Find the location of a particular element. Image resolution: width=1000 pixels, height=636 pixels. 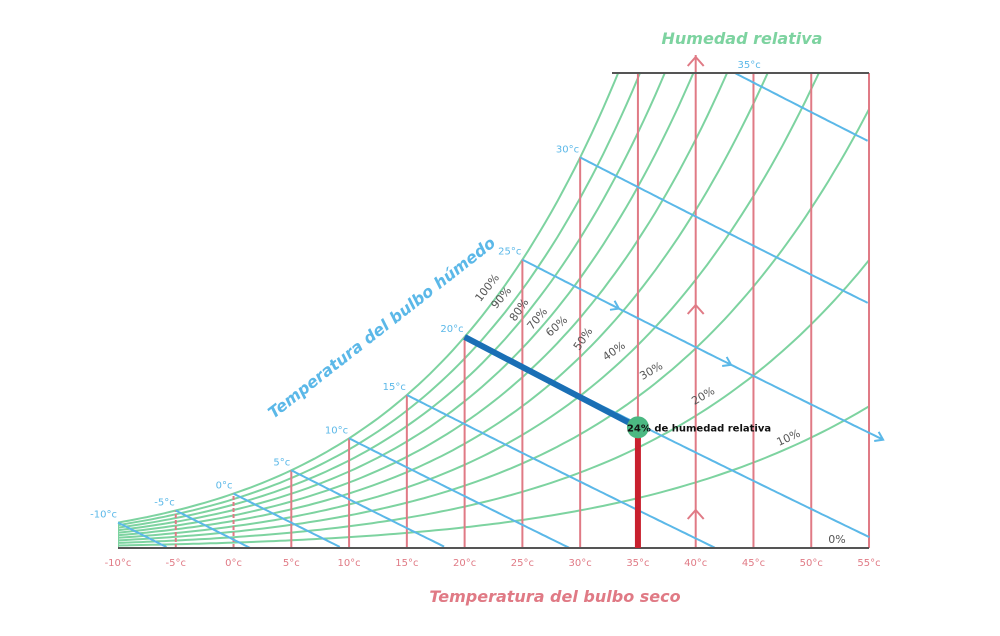

wet-bulb-label: 35°c is located at coordinates (749, 65).